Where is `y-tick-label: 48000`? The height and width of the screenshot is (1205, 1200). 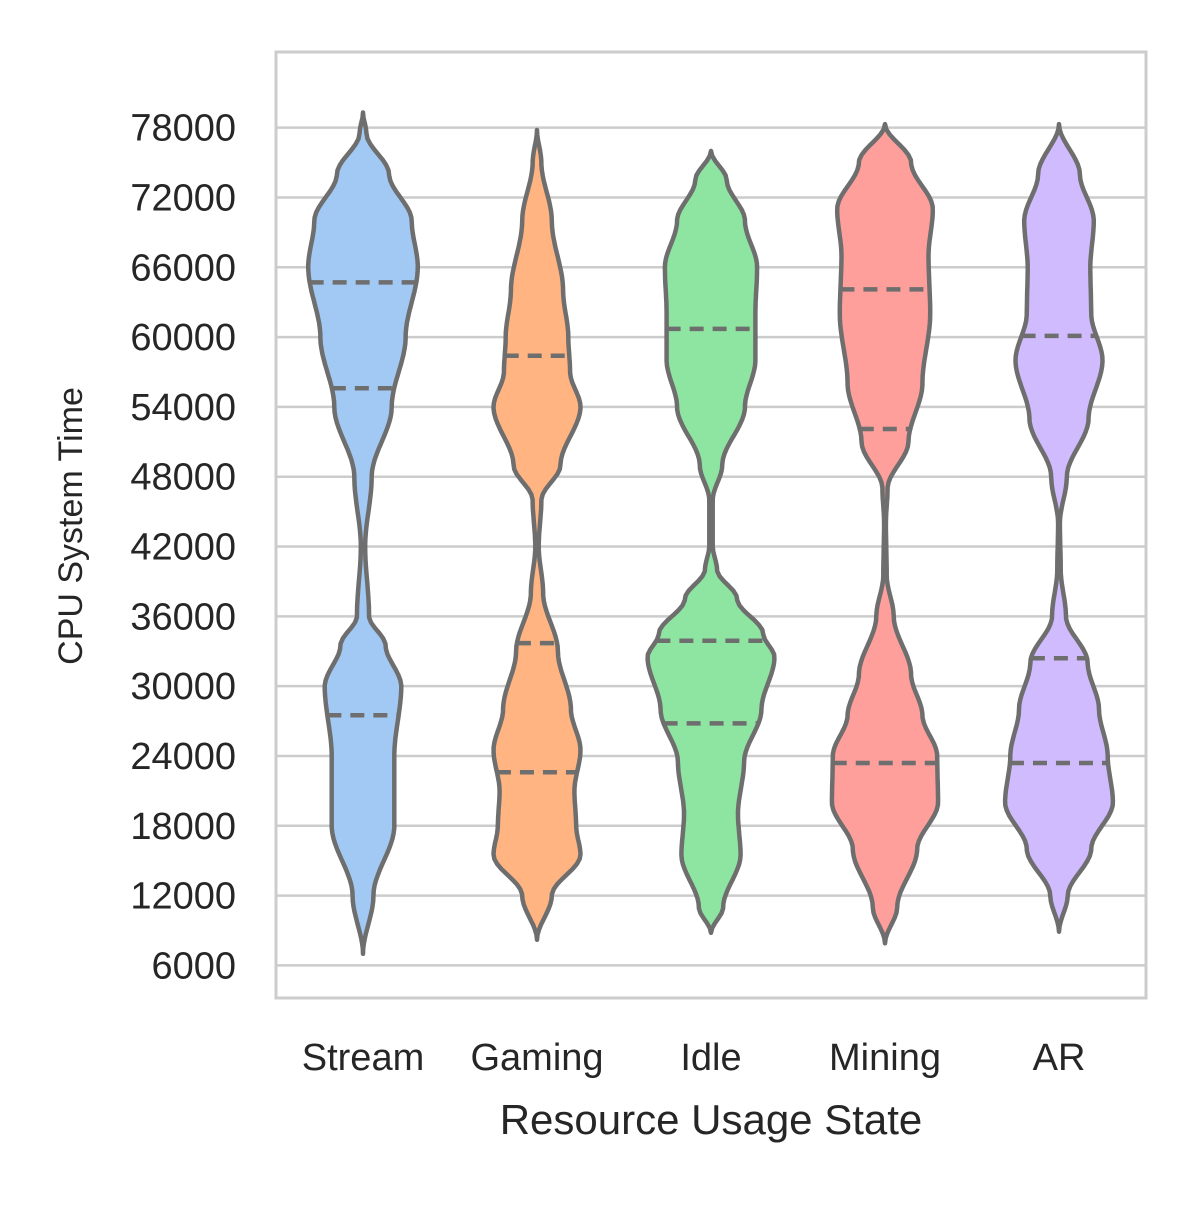
y-tick-label: 48000 is located at coordinates (183, 478).